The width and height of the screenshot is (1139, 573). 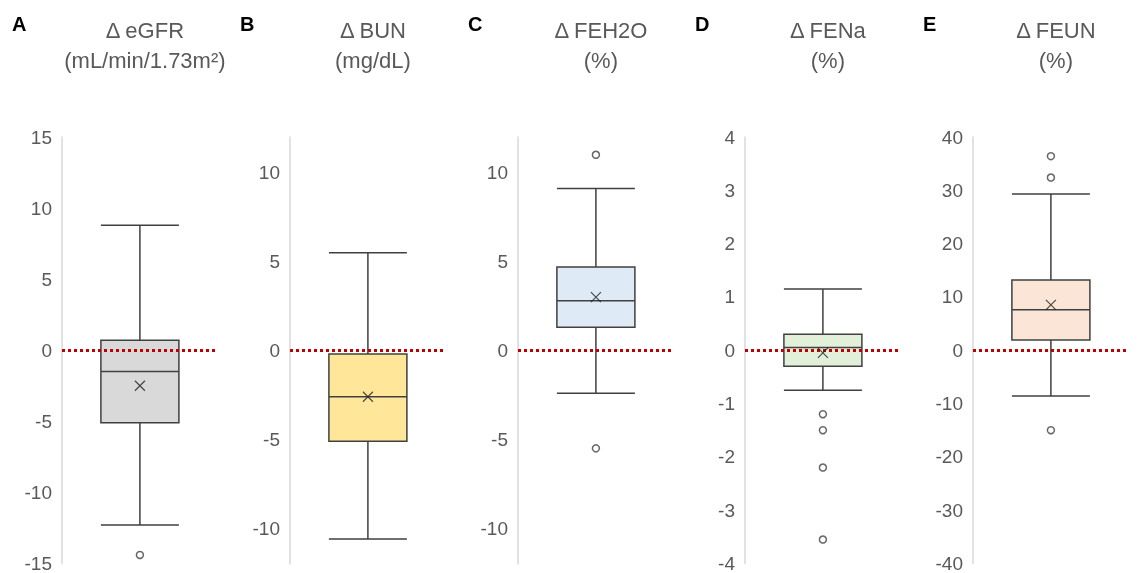 What do you see at coordinates (727, 563) in the screenshot?
I see `y-tick-label: -4` at bounding box center [727, 563].